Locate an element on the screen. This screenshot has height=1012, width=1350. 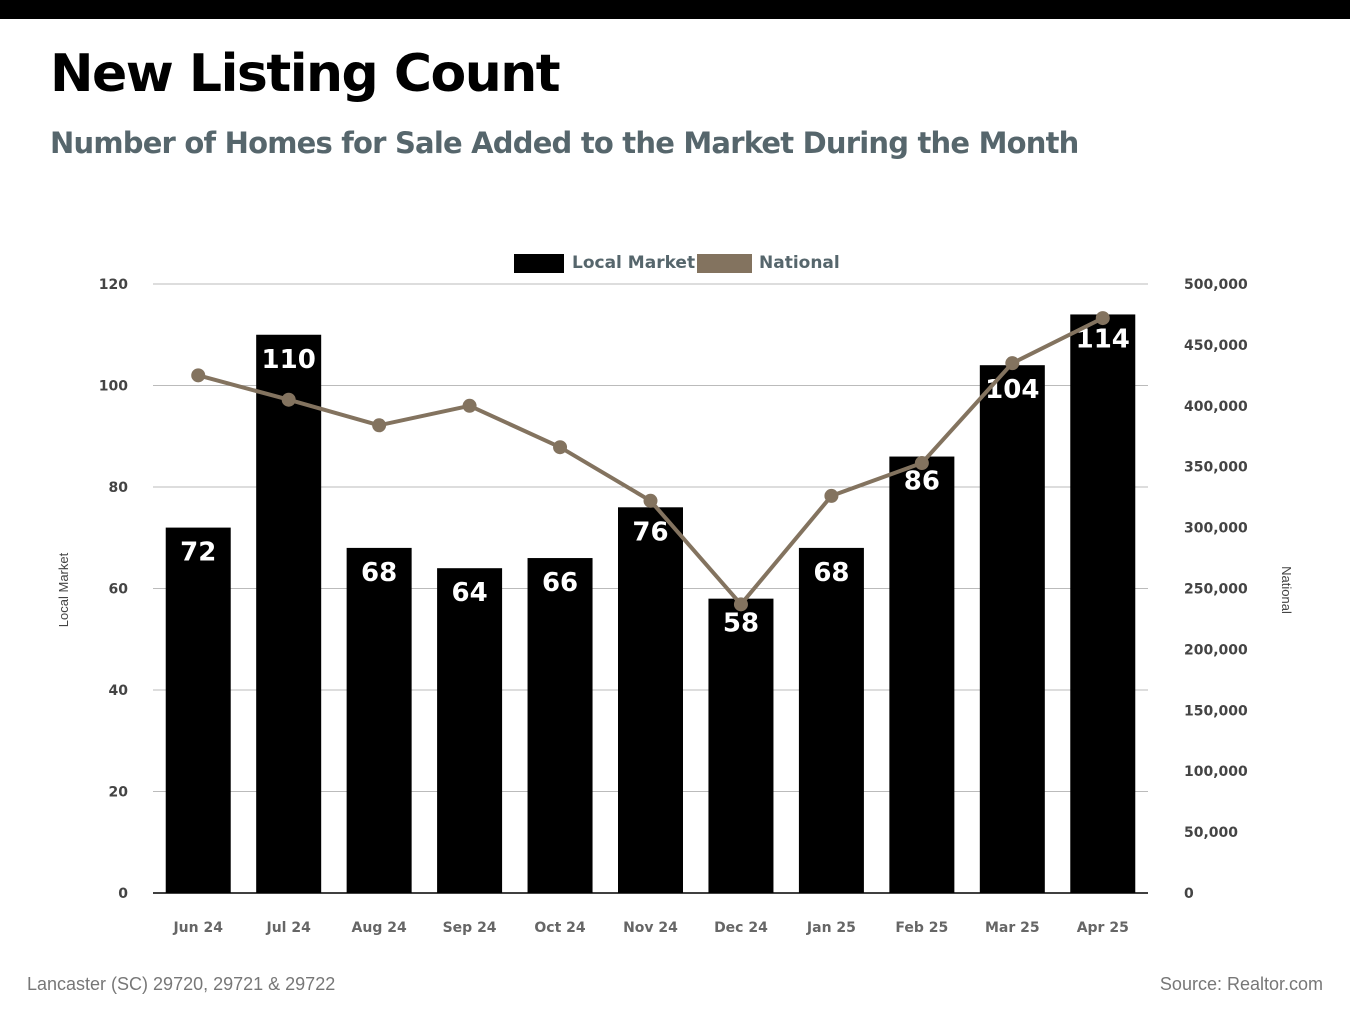
top-bar is located at coordinates (675, 9).